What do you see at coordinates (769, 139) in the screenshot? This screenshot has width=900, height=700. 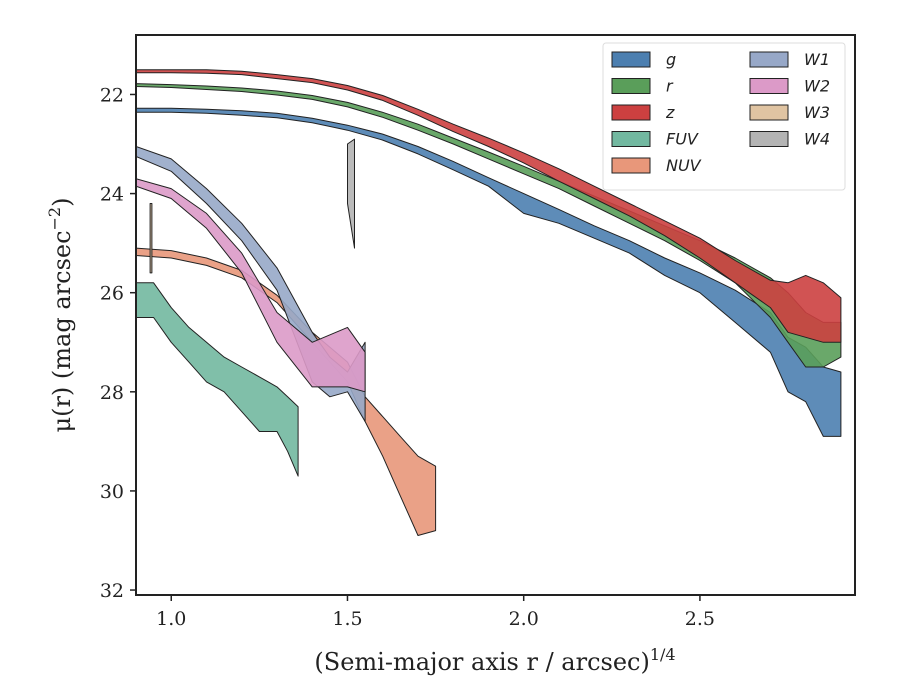 I see `legend-swatch-w4` at bounding box center [769, 139].